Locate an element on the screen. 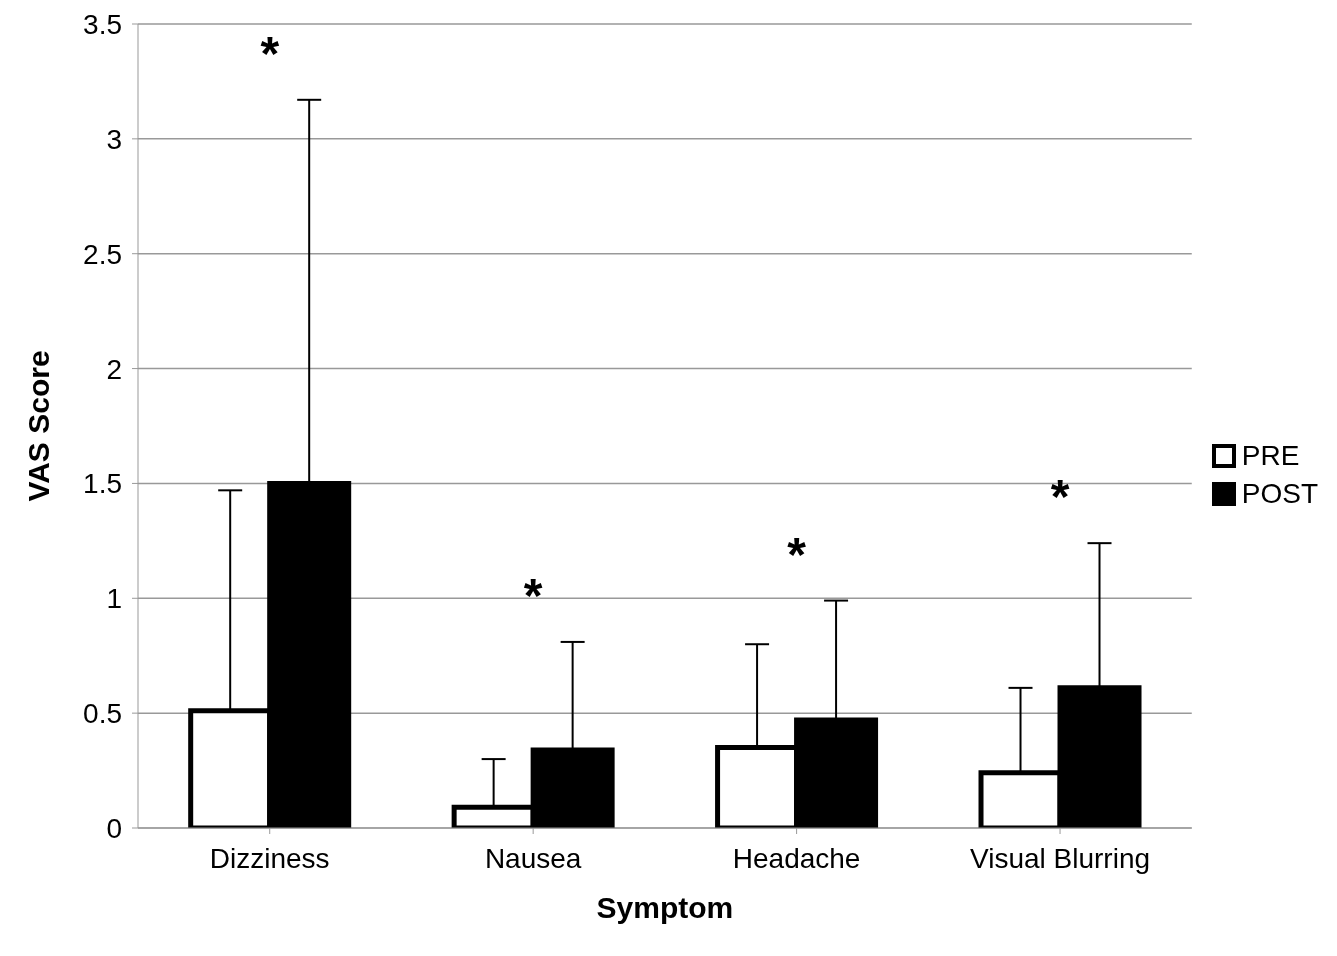 This screenshot has height=956, width=1337. y-tick-label: 2 is located at coordinates (114, 369).